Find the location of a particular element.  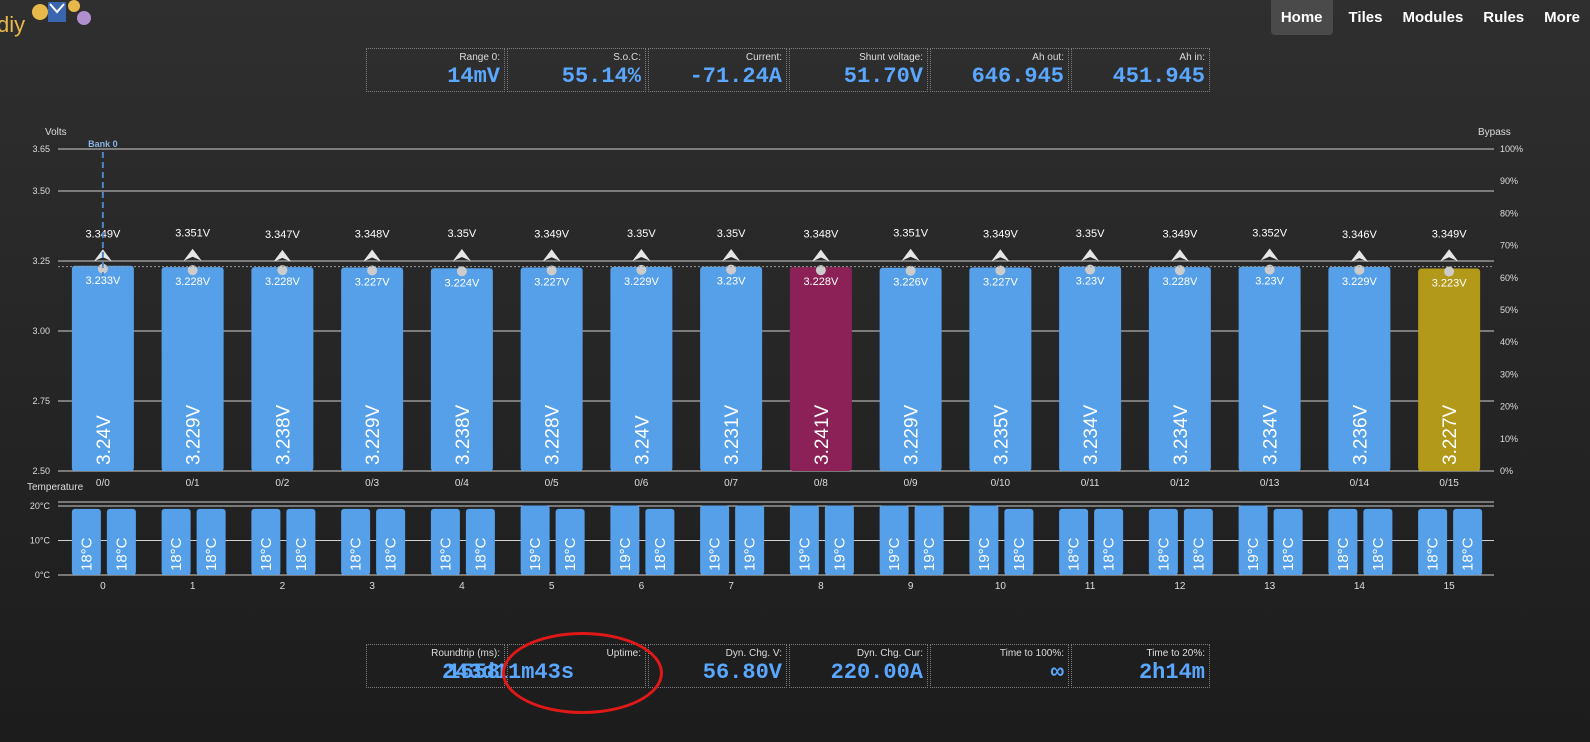

tile-value: 51.70V is located at coordinates (883, 76).